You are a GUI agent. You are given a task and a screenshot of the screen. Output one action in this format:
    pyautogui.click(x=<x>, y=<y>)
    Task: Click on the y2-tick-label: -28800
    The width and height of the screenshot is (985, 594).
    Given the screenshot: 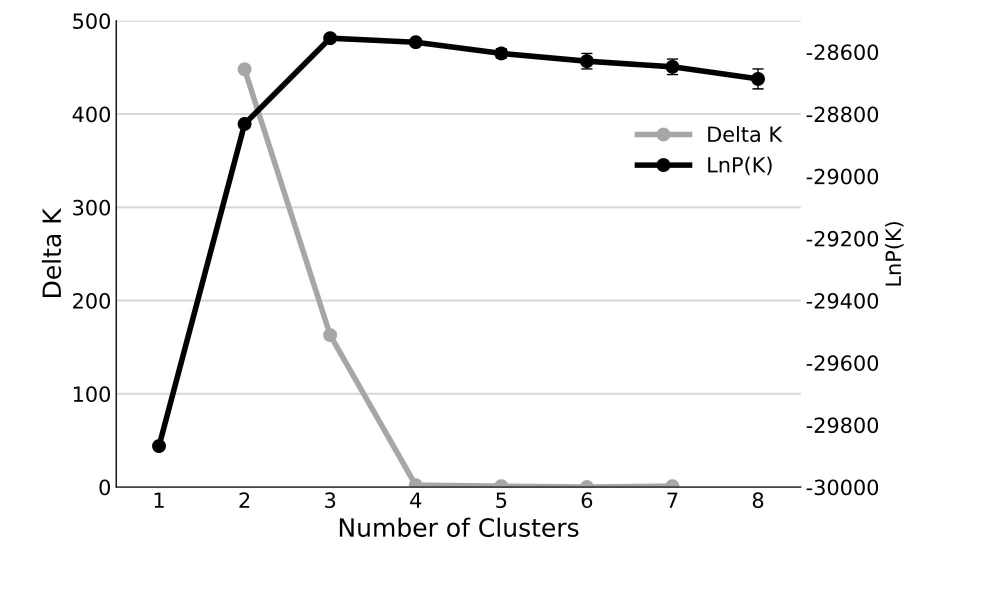 What is the action you would take?
    pyautogui.click(x=842, y=114)
    